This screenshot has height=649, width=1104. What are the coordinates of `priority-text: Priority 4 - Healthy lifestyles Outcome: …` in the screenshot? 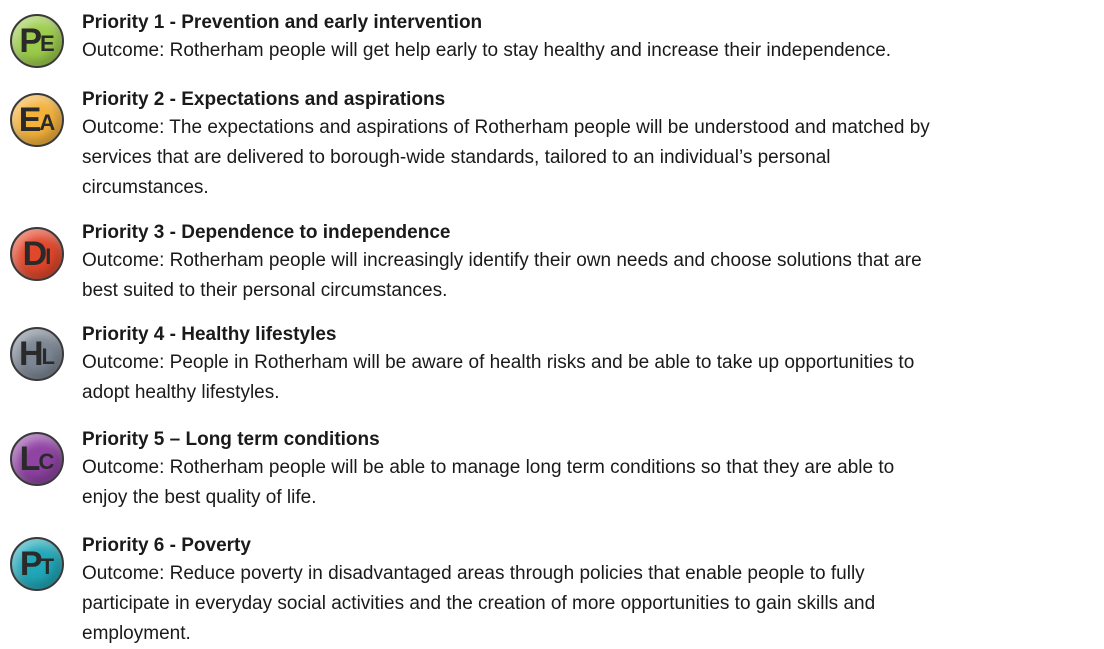 It's located at (498, 365).